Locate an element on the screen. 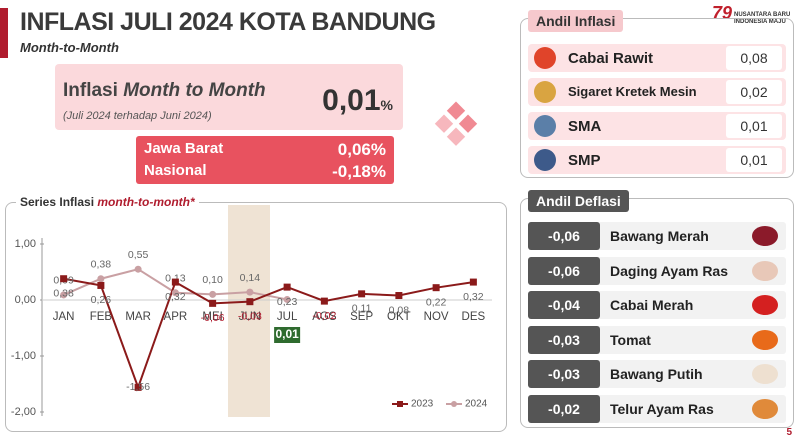 The height and width of the screenshot is (444, 800). x-tick-label: JUN is located at coordinates (250, 317).